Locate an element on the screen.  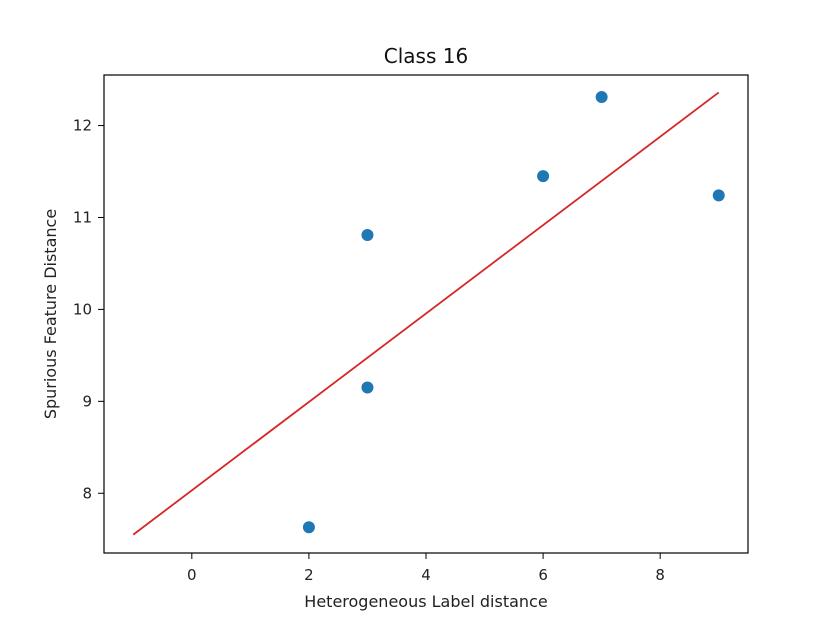
y-tick-label: 9 is located at coordinates (87, 401).